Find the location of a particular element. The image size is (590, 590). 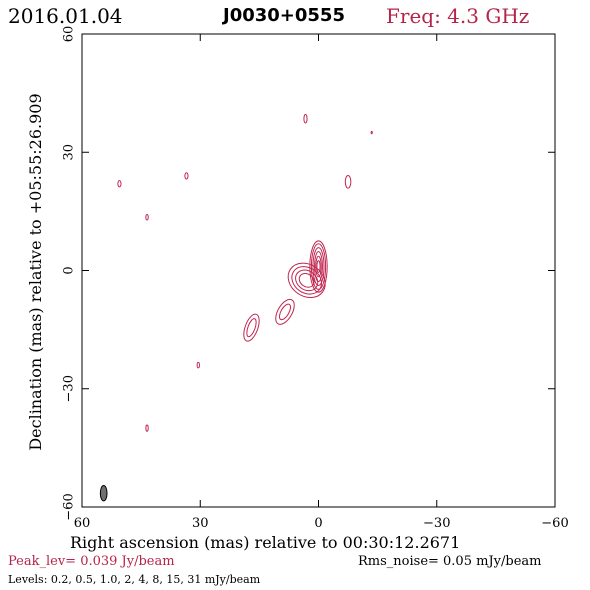

rms-noise: Rms_noise= 0.05 mJy/beam is located at coordinates (450, 561).